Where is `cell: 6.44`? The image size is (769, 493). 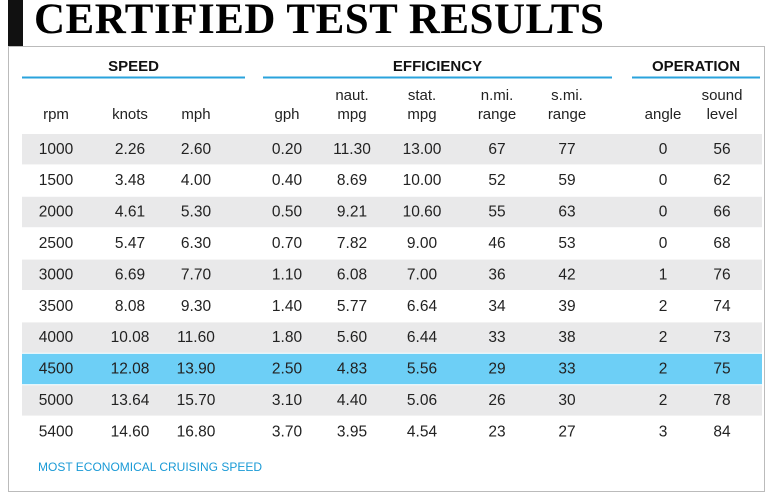 cell: 6.44 is located at coordinates (422, 337).